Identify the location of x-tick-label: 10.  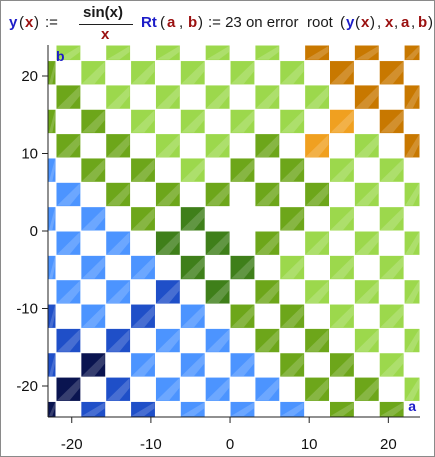
(309, 444).